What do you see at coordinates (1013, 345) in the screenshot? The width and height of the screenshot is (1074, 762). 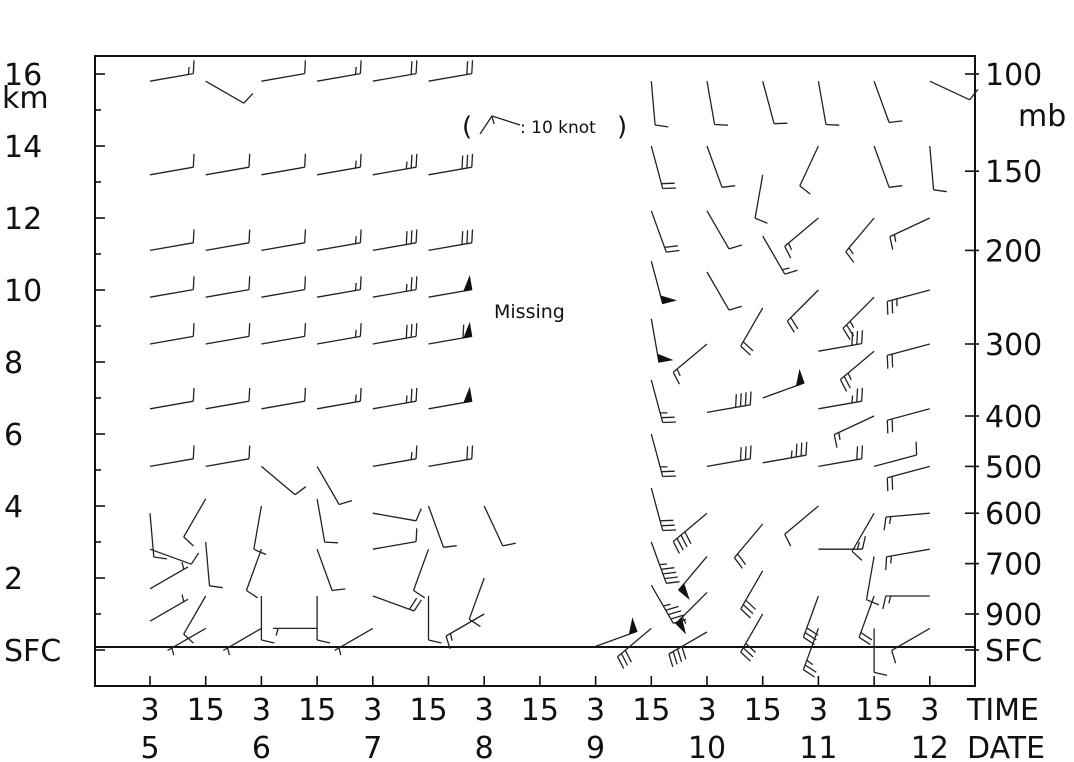 I see `right-tick-label: 300` at bounding box center [1013, 345].